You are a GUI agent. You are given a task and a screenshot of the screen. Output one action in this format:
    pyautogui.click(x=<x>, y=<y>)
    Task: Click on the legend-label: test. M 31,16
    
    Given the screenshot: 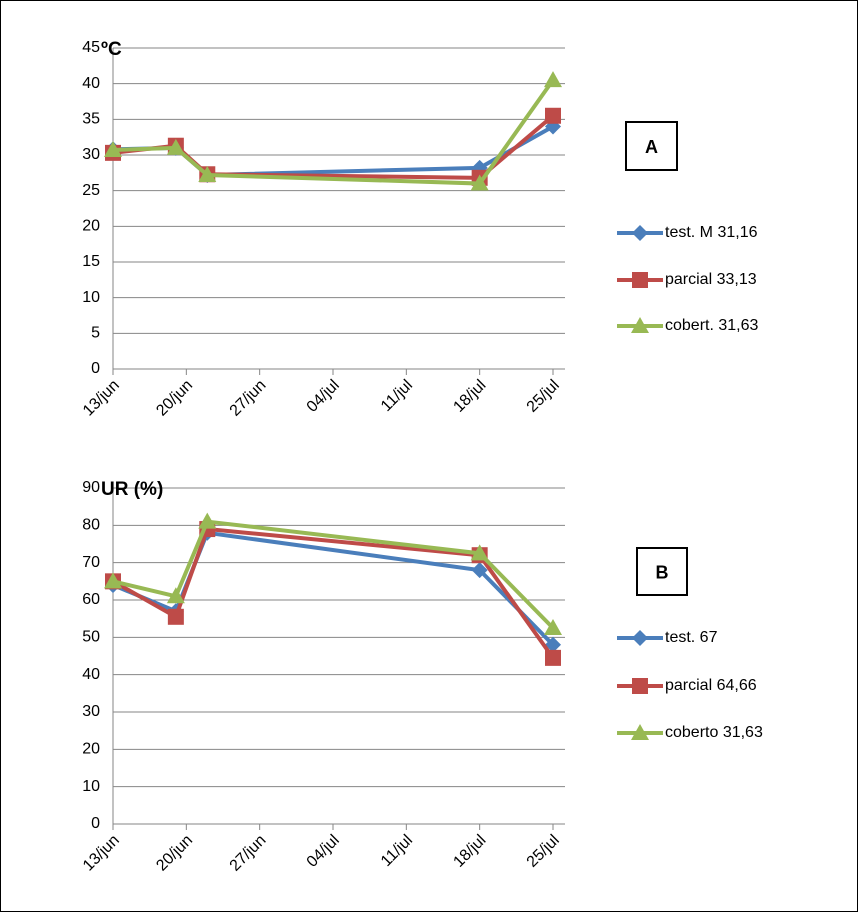 What is the action you would take?
    pyautogui.click(x=711, y=232)
    